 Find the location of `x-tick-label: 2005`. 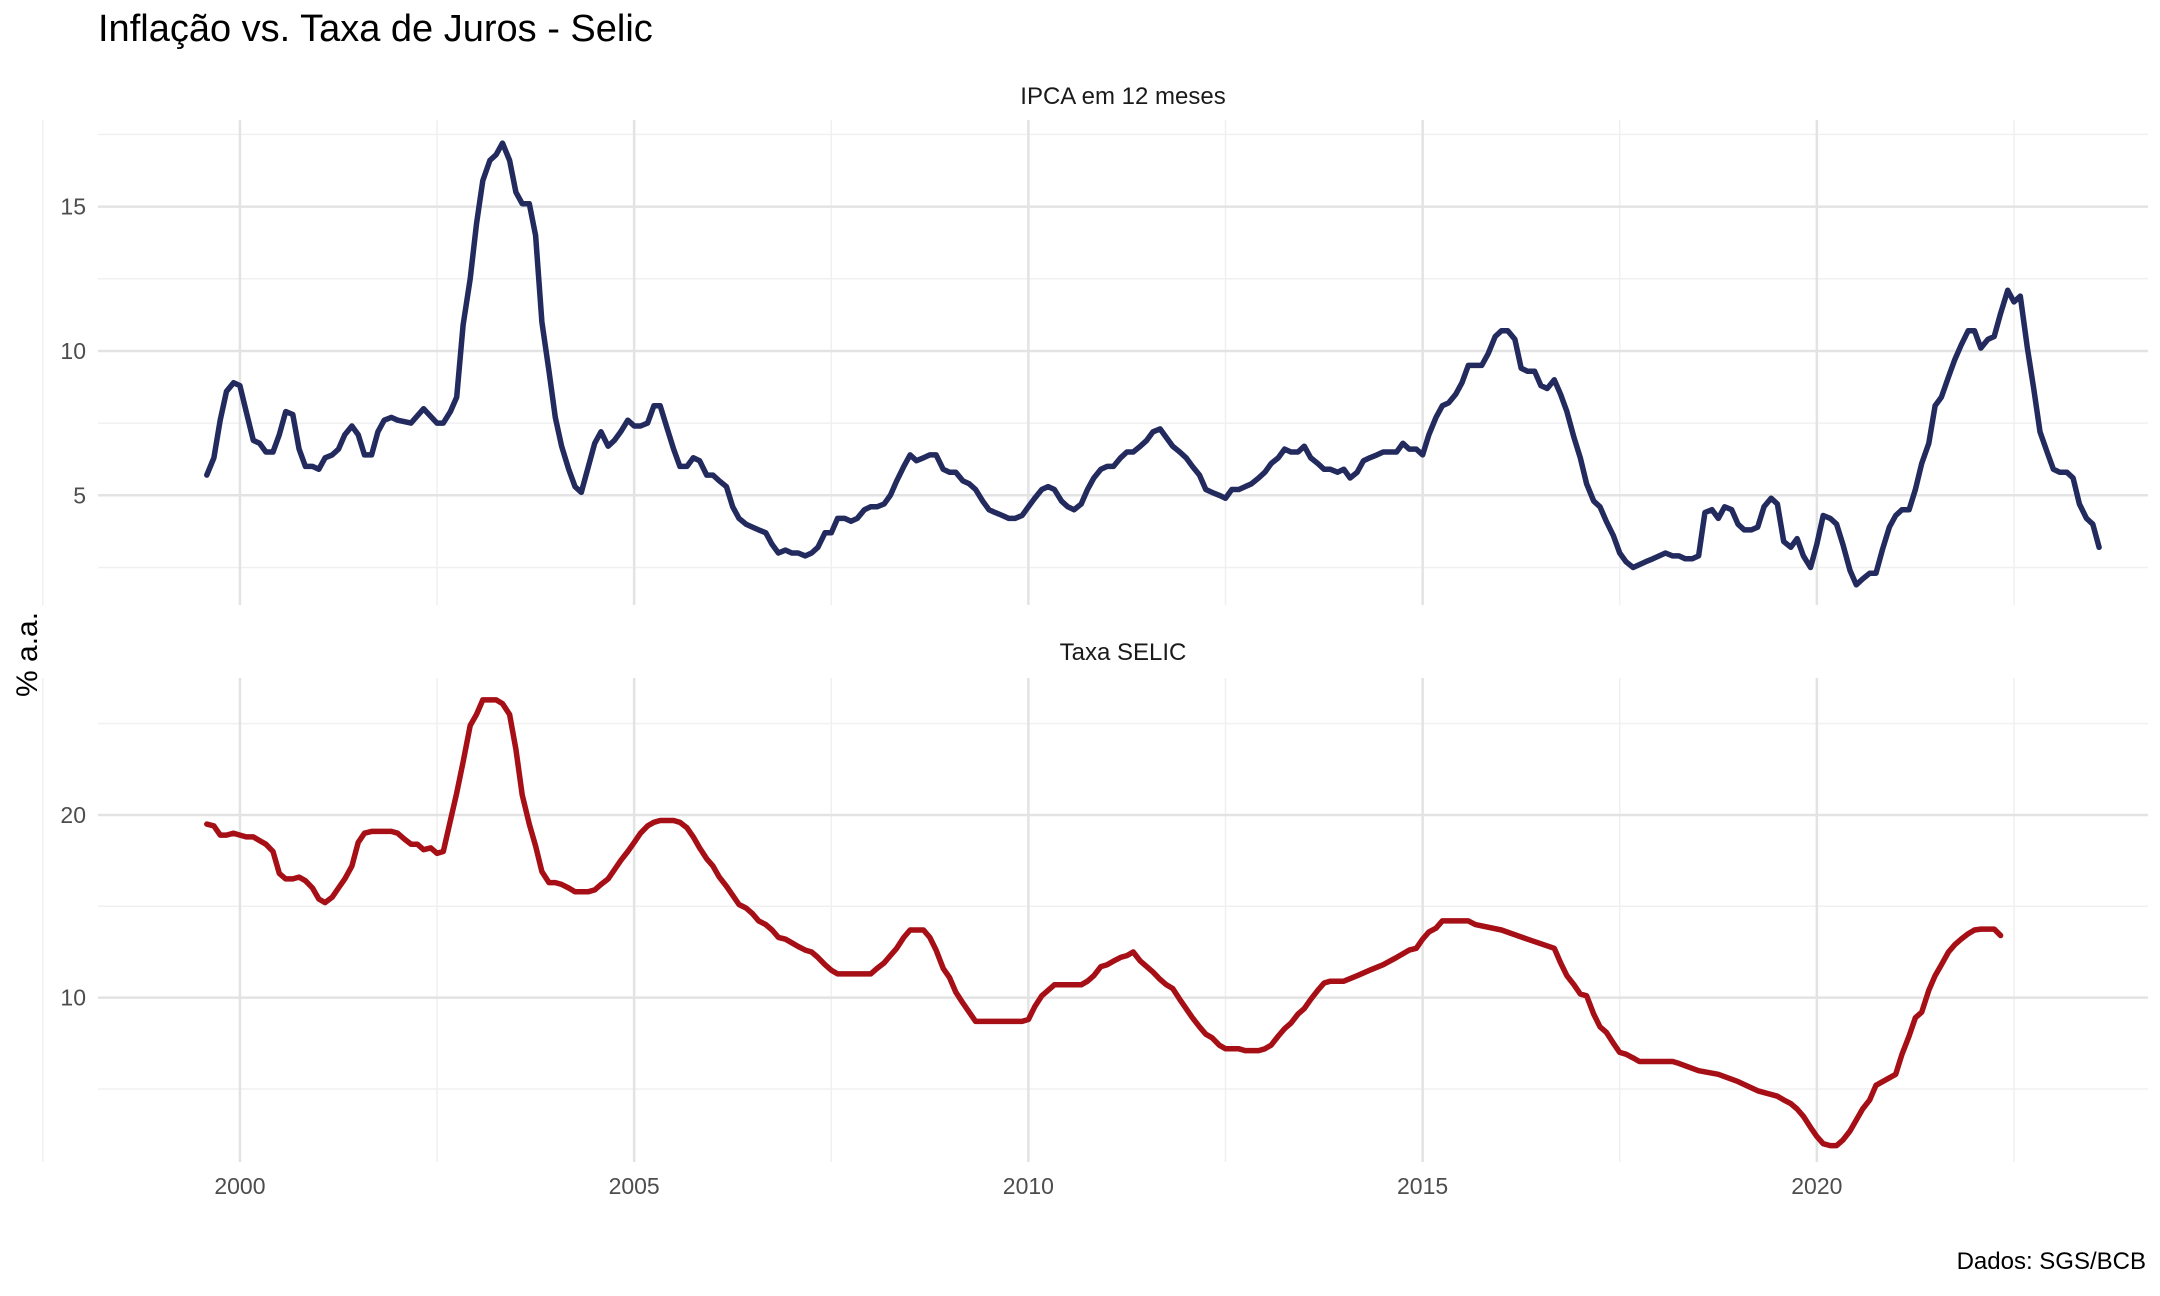

x-tick-label: 2005 is located at coordinates (634, 1186).